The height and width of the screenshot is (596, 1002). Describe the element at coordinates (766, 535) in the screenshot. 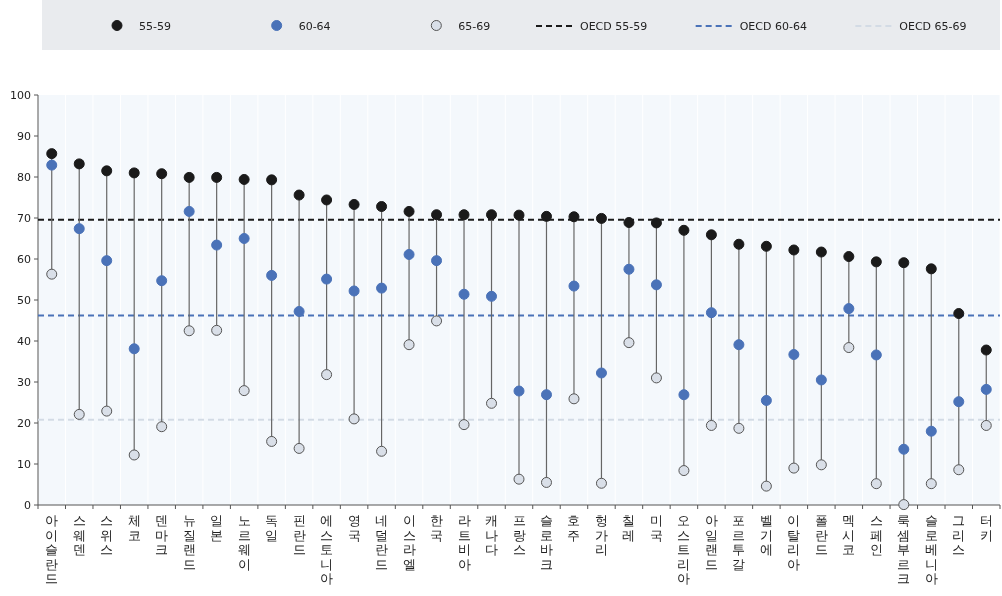

I see `x-tick-label: 벨기에` at that location.